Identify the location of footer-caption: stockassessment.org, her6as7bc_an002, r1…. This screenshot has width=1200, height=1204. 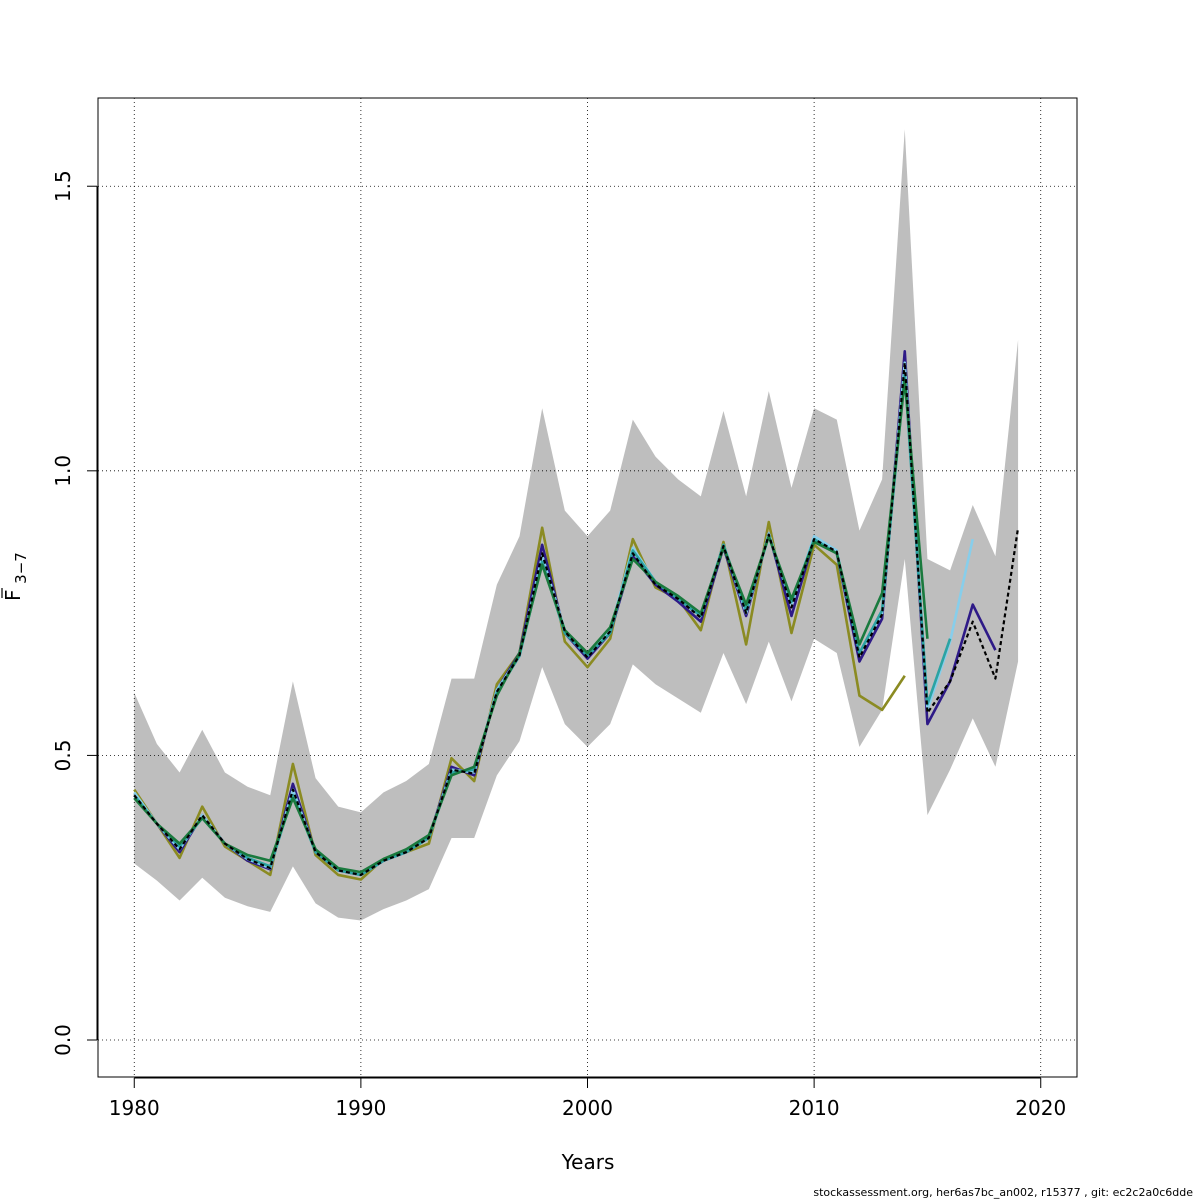
(1003, 1192).